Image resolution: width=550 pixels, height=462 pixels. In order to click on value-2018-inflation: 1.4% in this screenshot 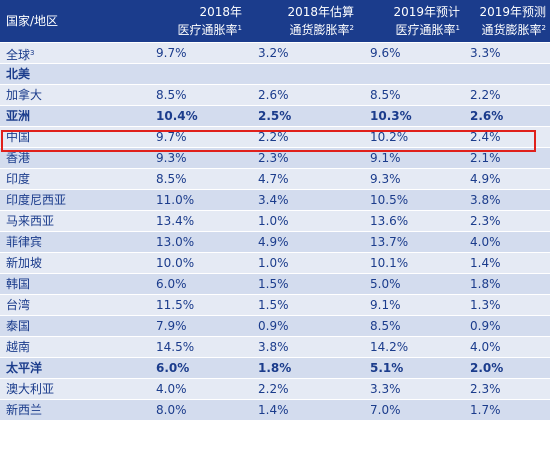, I will do `click(273, 410)`.